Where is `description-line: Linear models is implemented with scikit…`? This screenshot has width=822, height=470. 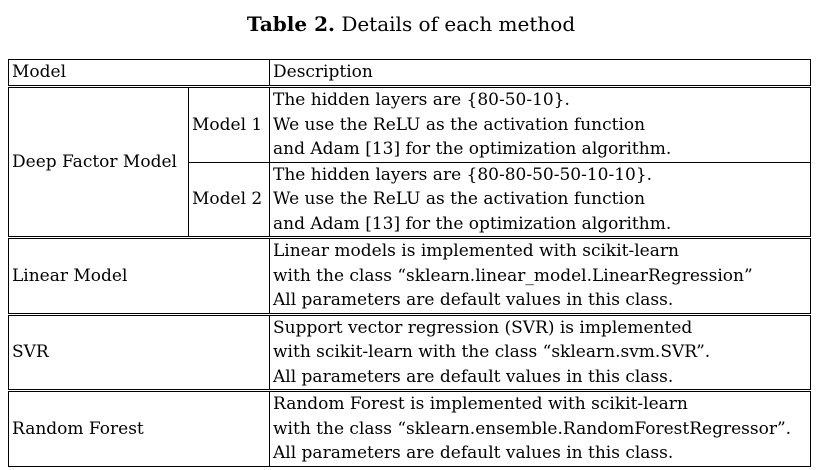 description-line: Linear models is implemented with scikit… is located at coordinates (476, 251).